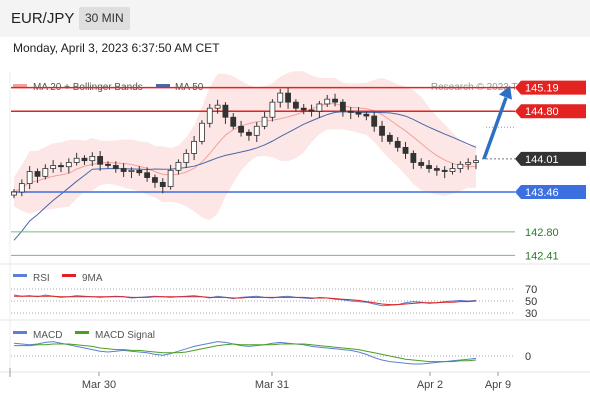 Image resolution: width=590 pixels, height=400 pixels. What do you see at coordinates (99, 385) in the screenshot?
I see `x-tick-label: Mar 30` at bounding box center [99, 385].